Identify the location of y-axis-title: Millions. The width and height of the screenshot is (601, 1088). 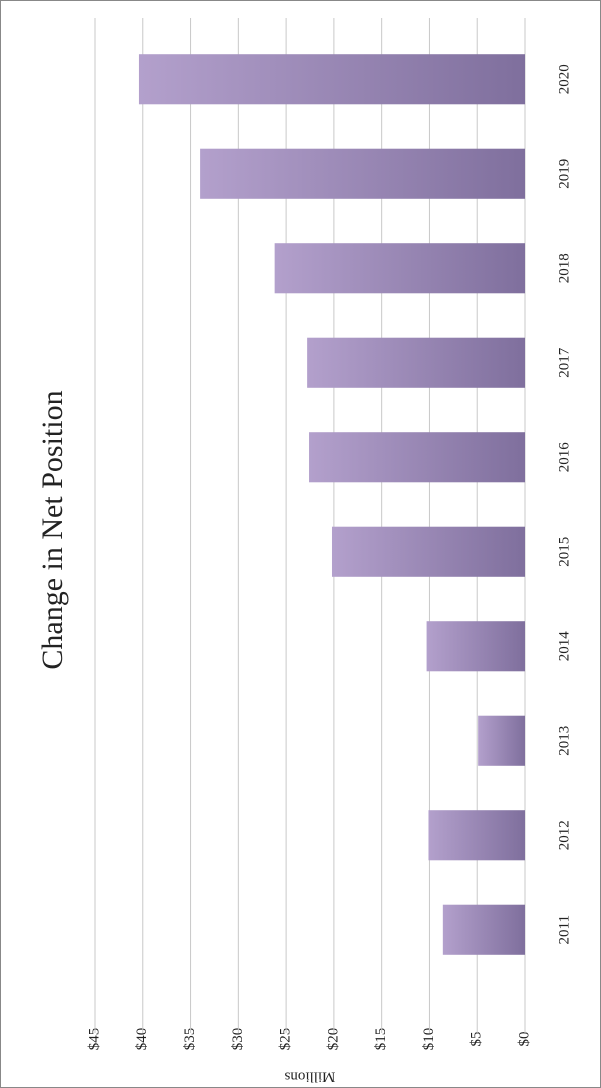
(309, 1077).